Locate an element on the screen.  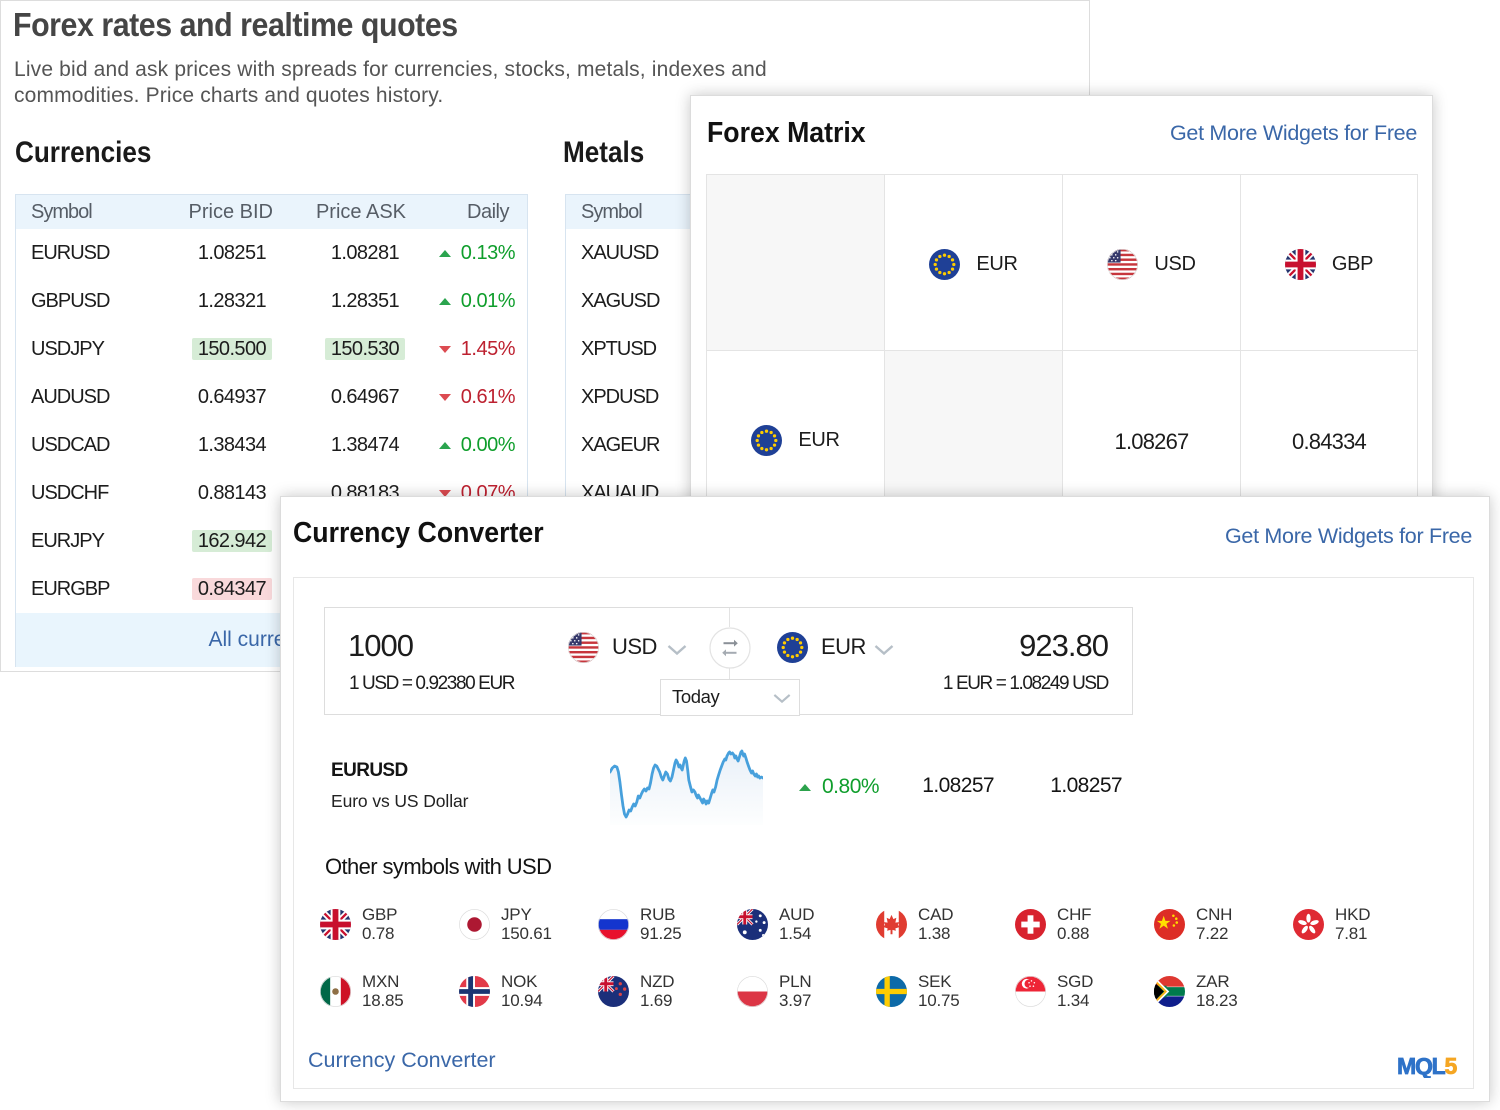
svg-text: MQL is located at coordinates (1421, 1067).